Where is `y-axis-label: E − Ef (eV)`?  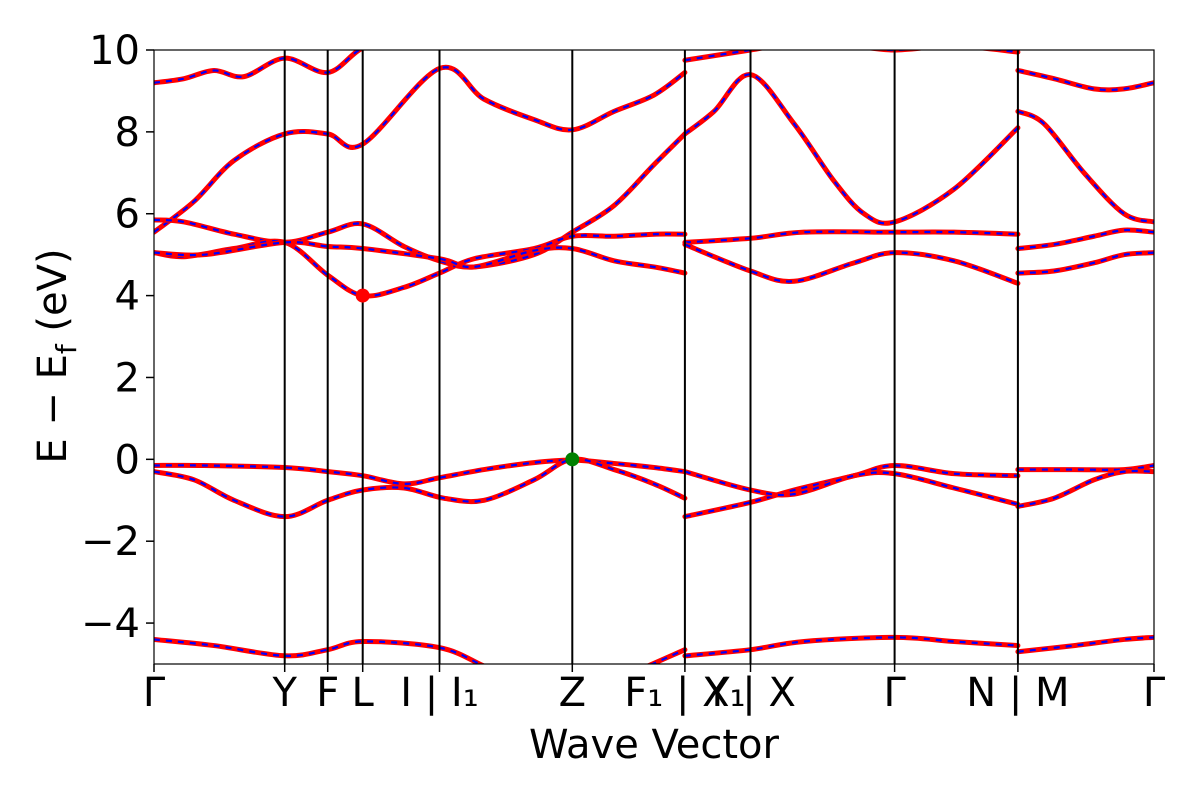
y-axis-label: E − Ef (eV) is located at coordinates (56, 355).